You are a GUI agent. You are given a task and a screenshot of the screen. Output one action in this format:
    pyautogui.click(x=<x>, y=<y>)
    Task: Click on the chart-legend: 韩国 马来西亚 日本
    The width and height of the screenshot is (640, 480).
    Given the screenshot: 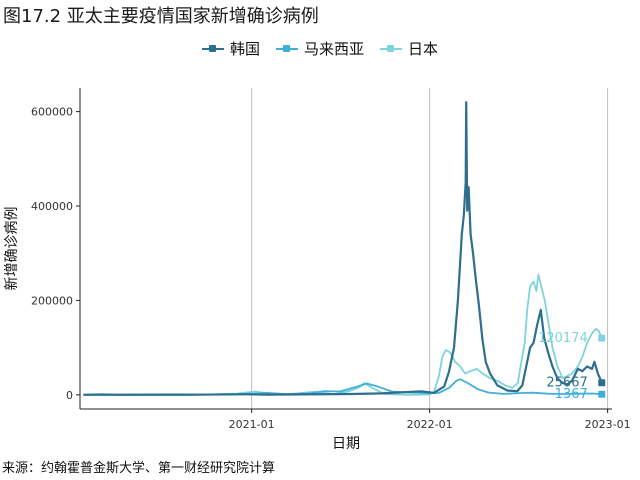 What is the action you would take?
    pyautogui.click(x=320, y=48)
    